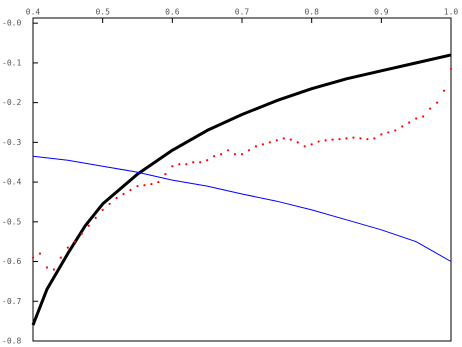 The height and width of the screenshot is (347, 462). What do you see at coordinates (11, 261) in the screenshot?
I see `y-tick-label: -0.6` at bounding box center [11, 261].